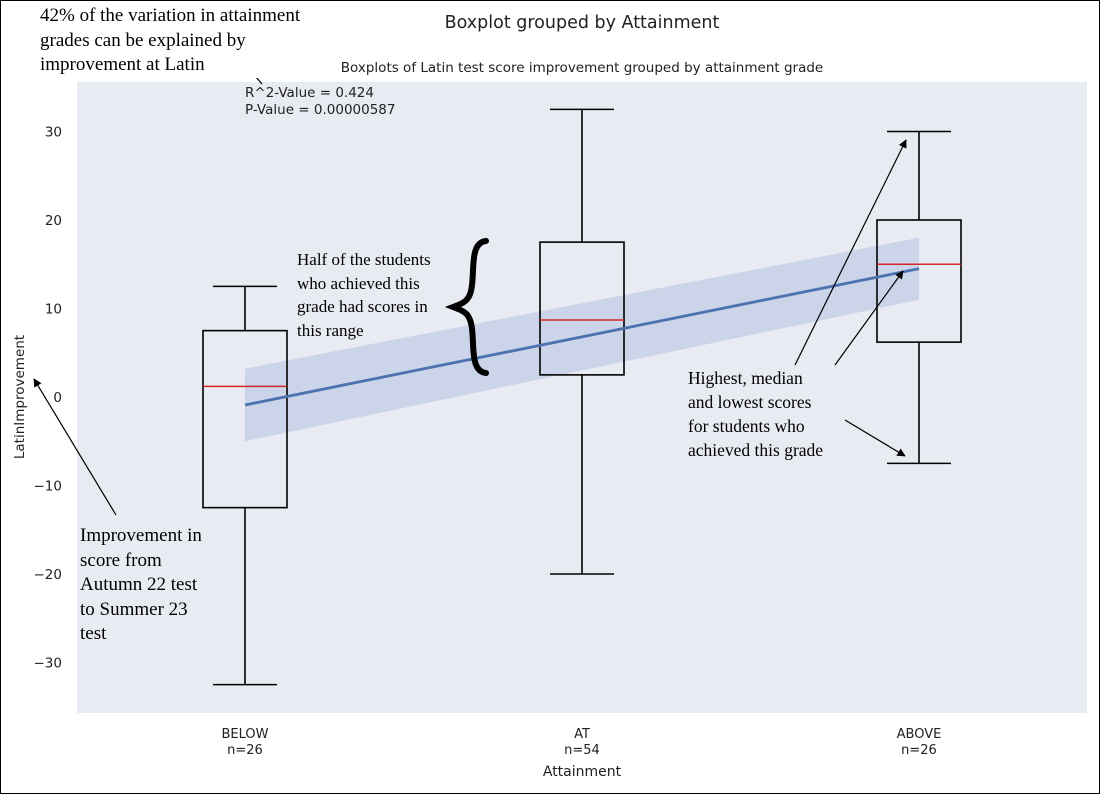 This screenshot has height=794, width=1100. What do you see at coordinates (141, 535) in the screenshot?
I see `annotation-line: Improvement in` at bounding box center [141, 535].